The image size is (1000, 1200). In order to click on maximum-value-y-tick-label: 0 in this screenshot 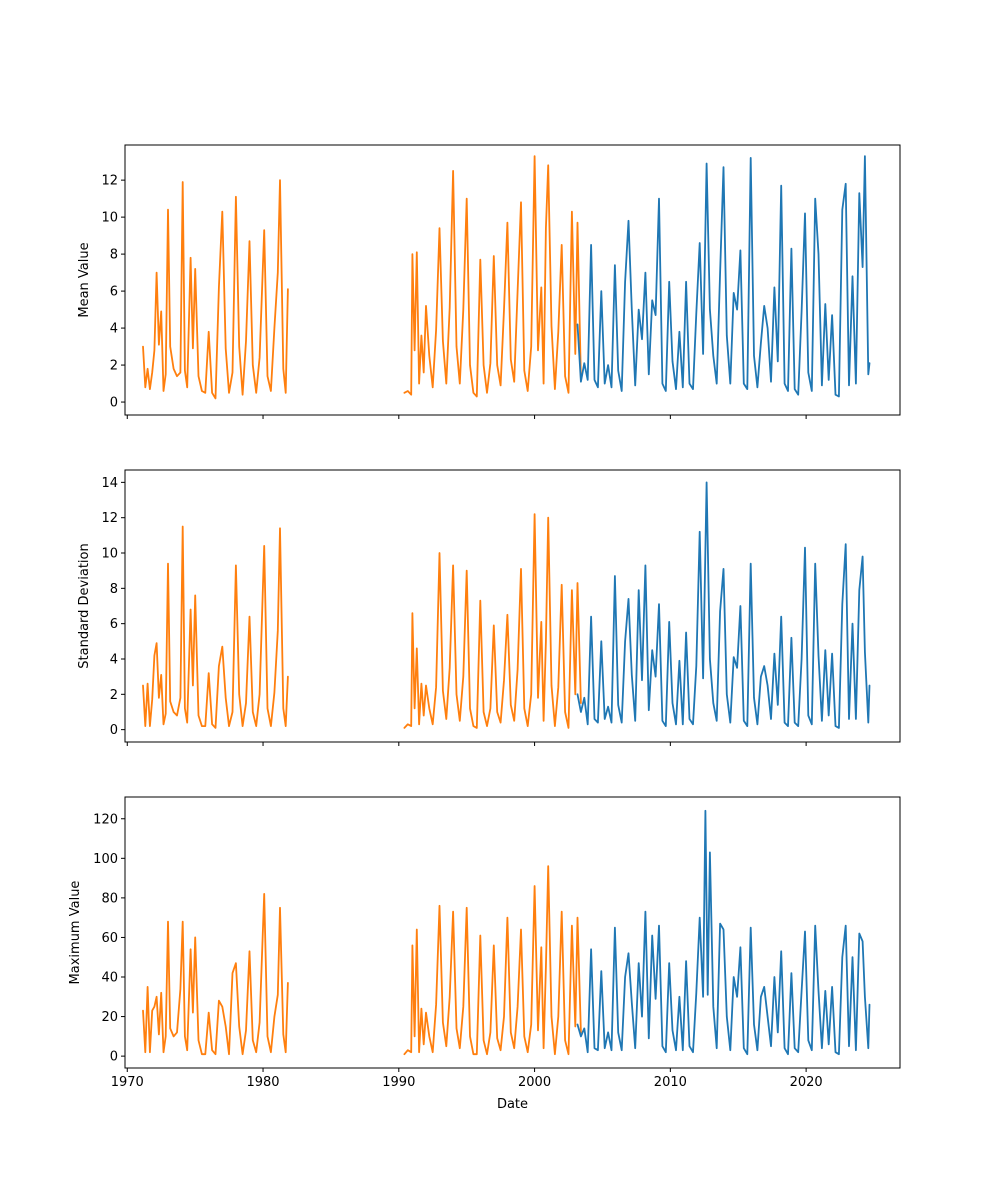, I will do `click(114, 1057)`.